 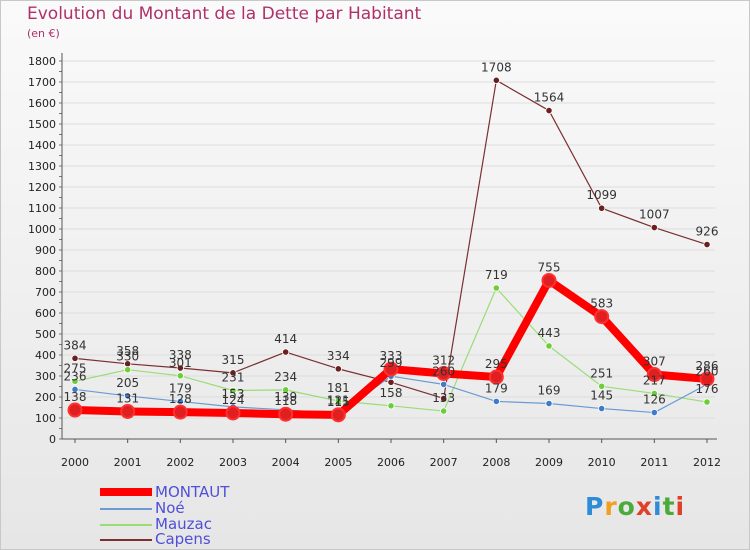 I want to click on y-tick-label: 1800, so click(x=42, y=61).